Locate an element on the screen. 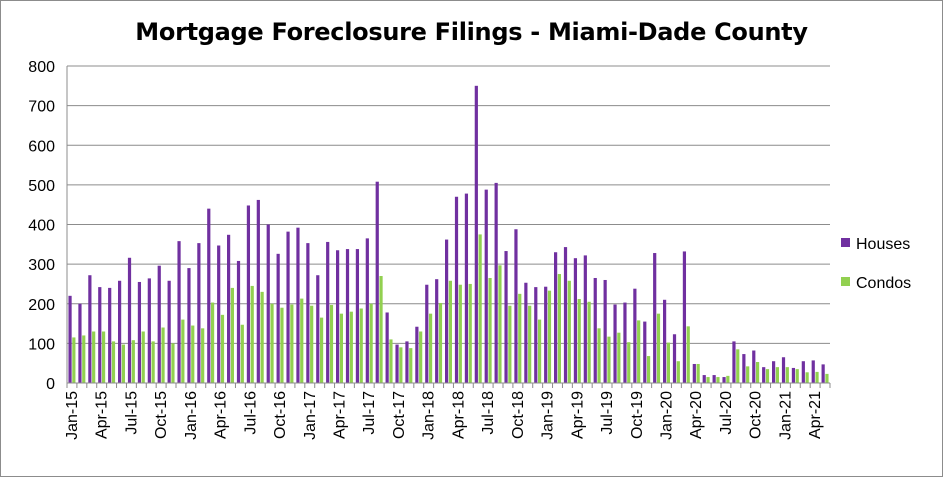  y-tick-label: 0 is located at coordinates (50, 384).